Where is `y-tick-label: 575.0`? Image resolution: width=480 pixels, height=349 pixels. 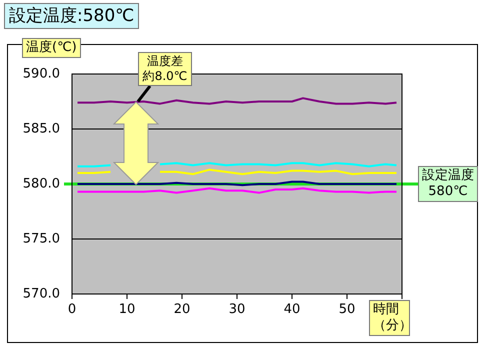
y-tick-label: 575.0 is located at coordinates (41, 238).